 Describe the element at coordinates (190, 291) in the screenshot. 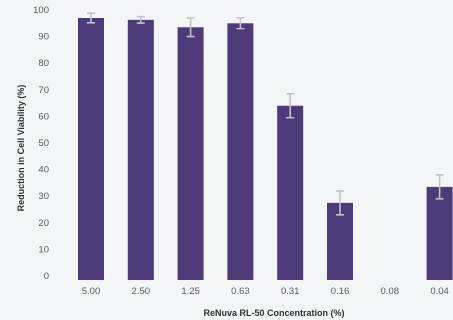

I see `x-tick-label: 1.25` at that location.